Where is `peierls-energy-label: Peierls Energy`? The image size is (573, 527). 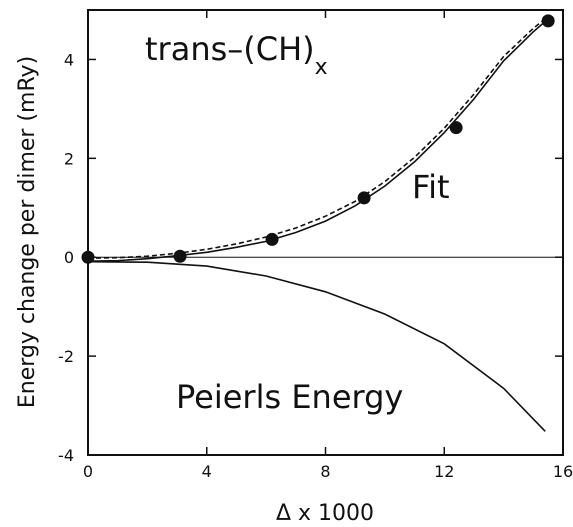 peierls-energy-label: Peierls Energy is located at coordinates (289, 397).